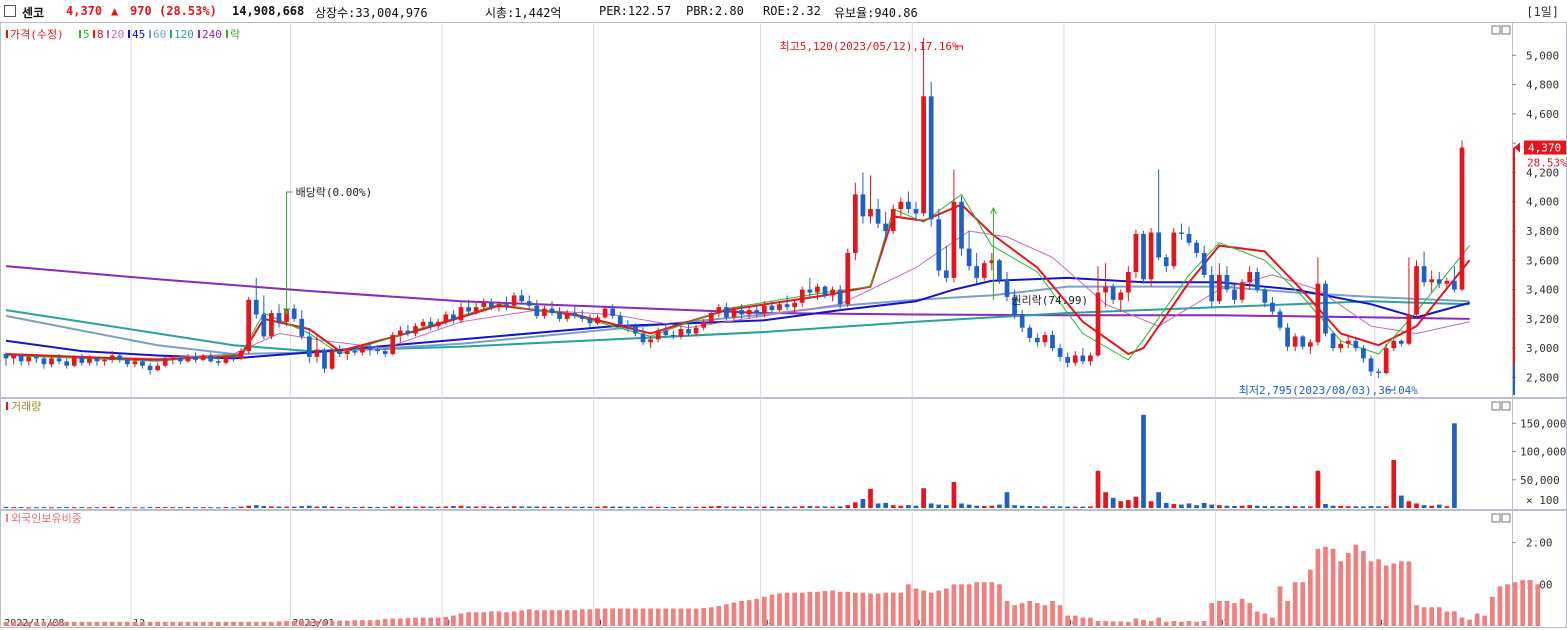  What do you see at coordinates (1496, 30) in the screenshot?
I see `price-panel-maximize-button` at bounding box center [1496, 30].